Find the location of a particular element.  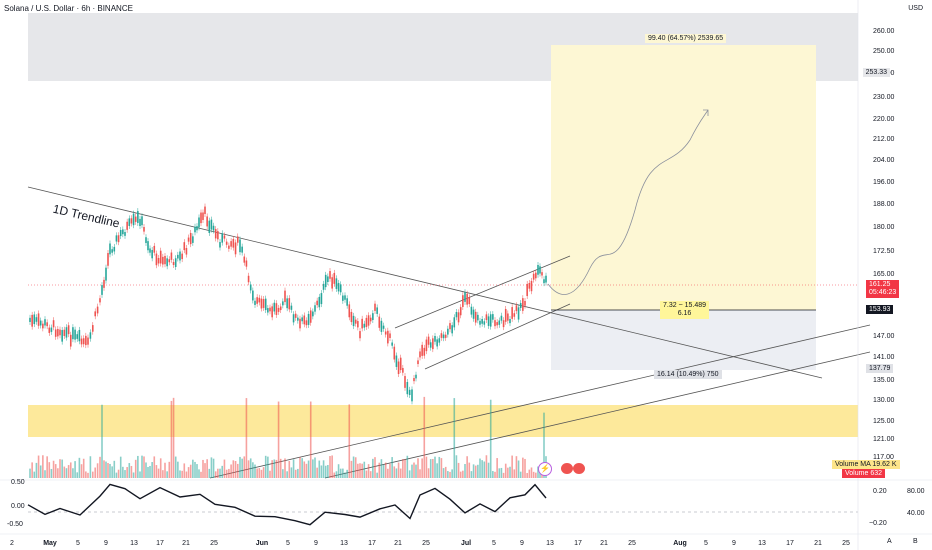

channel-lower is located at coordinates (497, 336).